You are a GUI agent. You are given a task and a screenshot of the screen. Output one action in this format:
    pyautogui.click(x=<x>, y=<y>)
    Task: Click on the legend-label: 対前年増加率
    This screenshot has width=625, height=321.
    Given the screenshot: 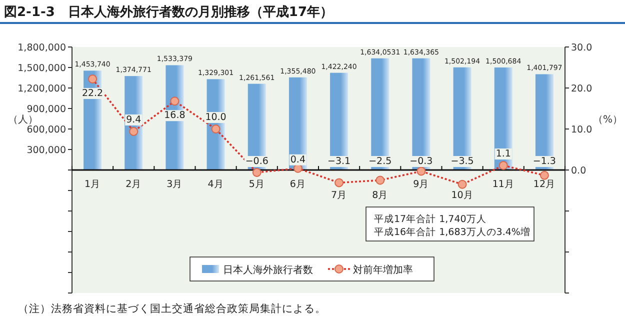 What is the action you would take?
    pyautogui.click(x=383, y=270)
    